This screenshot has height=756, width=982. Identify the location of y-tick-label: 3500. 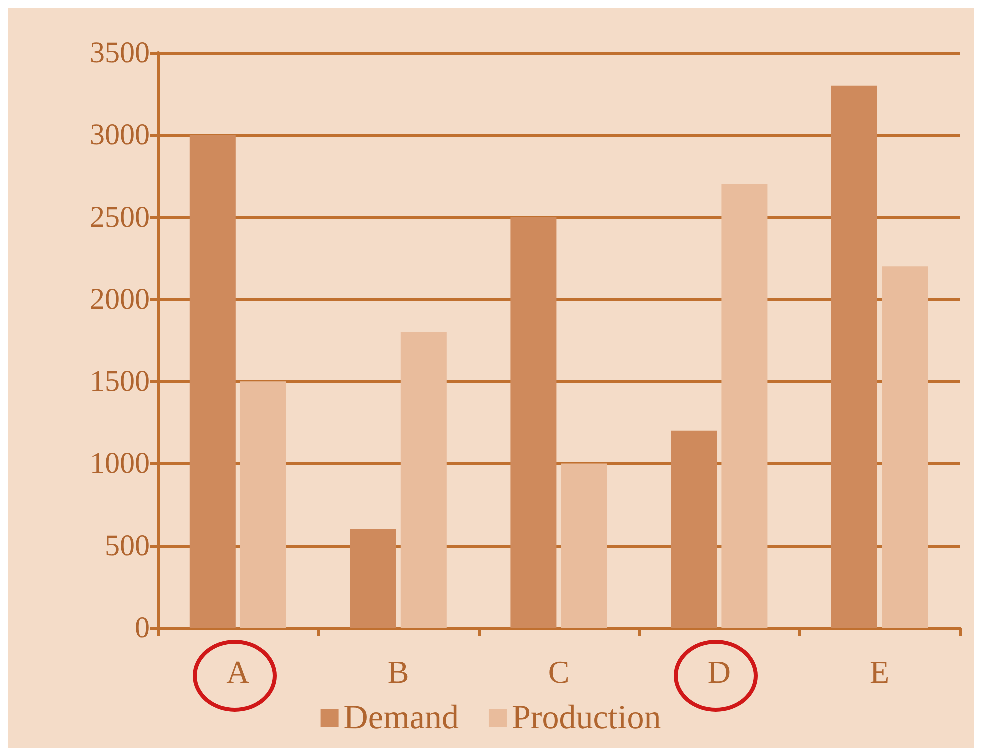
(120, 53).